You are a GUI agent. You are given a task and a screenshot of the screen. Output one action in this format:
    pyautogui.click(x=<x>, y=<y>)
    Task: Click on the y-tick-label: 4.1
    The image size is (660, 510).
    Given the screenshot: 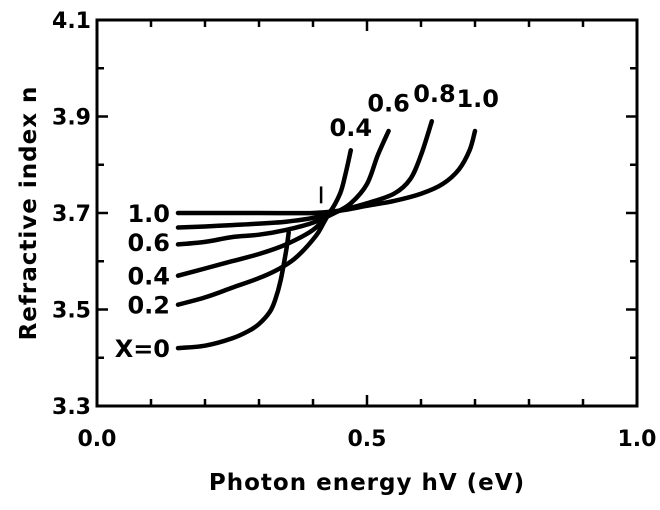 What is the action you would take?
    pyautogui.click(x=71, y=21)
    